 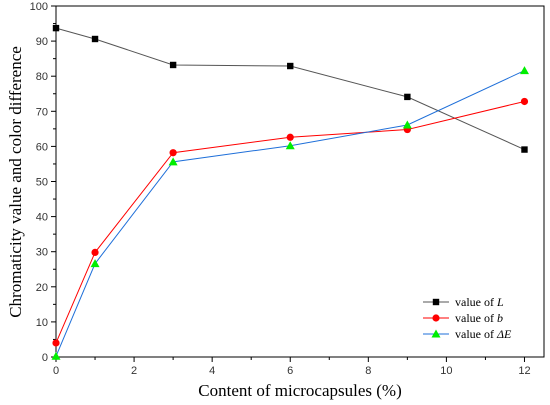 I want to click on y-tick-label: 70, so click(x=42, y=112).